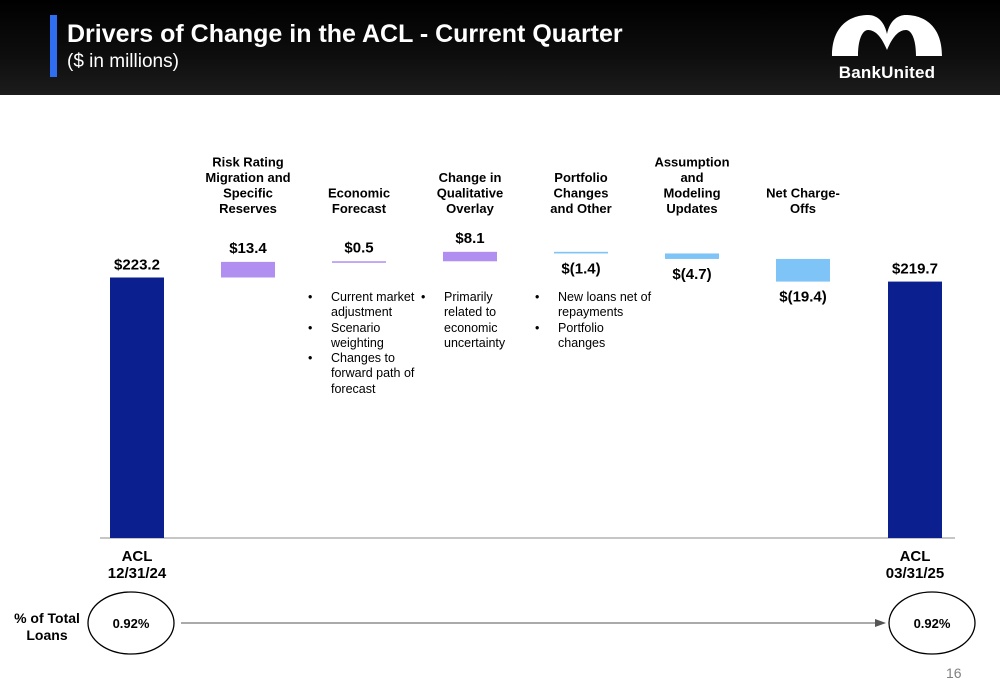  What do you see at coordinates (359, 208) in the screenshot?
I see `category-label-3-line-2: Forecast` at bounding box center [359, 208].